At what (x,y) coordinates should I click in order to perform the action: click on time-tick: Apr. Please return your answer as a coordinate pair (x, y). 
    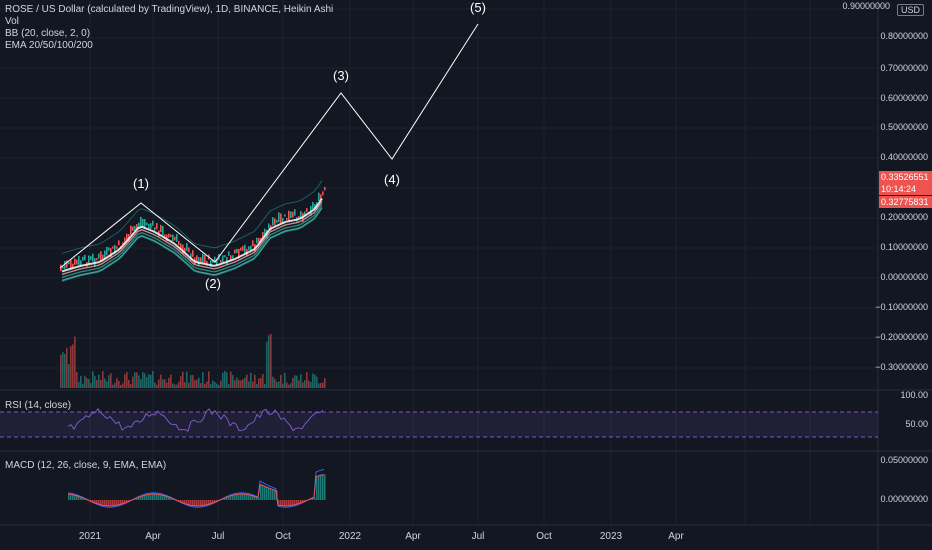
    Looking at the image, I should click on (153, 536).